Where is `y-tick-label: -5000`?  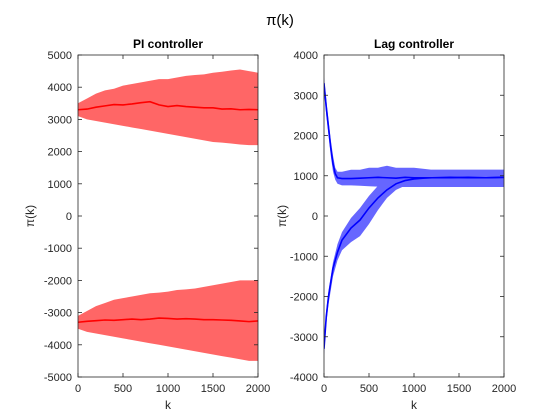 y-tick-label: -5000 is located at coordinates (58, 378).